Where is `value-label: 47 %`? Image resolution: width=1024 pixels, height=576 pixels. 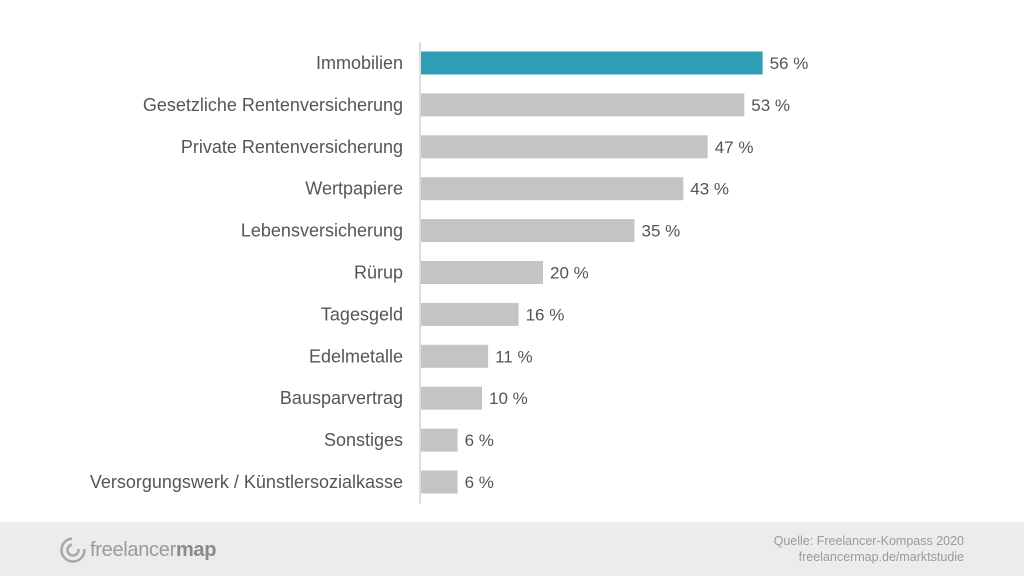
value-label: 47 % is located at coordinates (734, 147).